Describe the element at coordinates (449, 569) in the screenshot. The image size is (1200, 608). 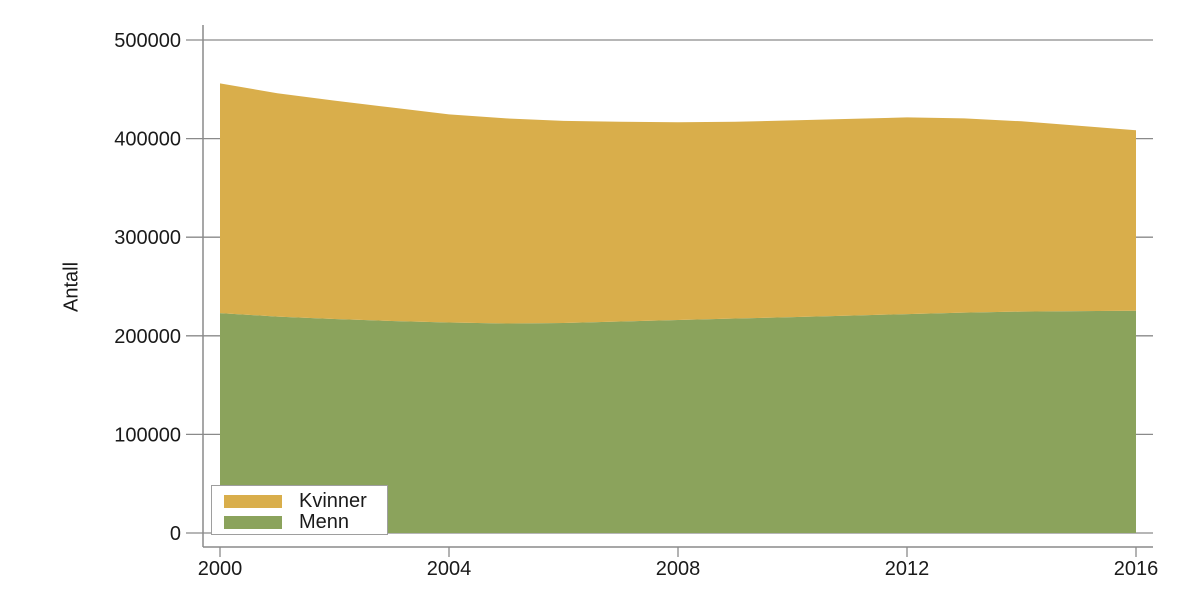
I see `x-tick-label: 2004` at that location.